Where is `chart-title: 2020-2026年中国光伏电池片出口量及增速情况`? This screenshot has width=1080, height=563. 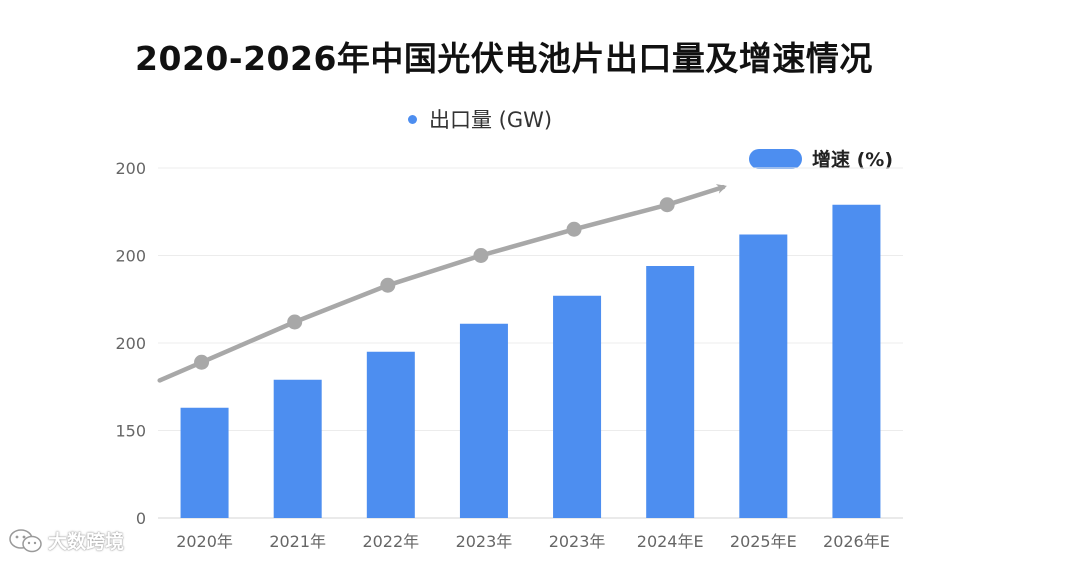
chart-title: 2020-2026年中国光伏电池片出口量及增速情况 is located at coordinates (504, 58).